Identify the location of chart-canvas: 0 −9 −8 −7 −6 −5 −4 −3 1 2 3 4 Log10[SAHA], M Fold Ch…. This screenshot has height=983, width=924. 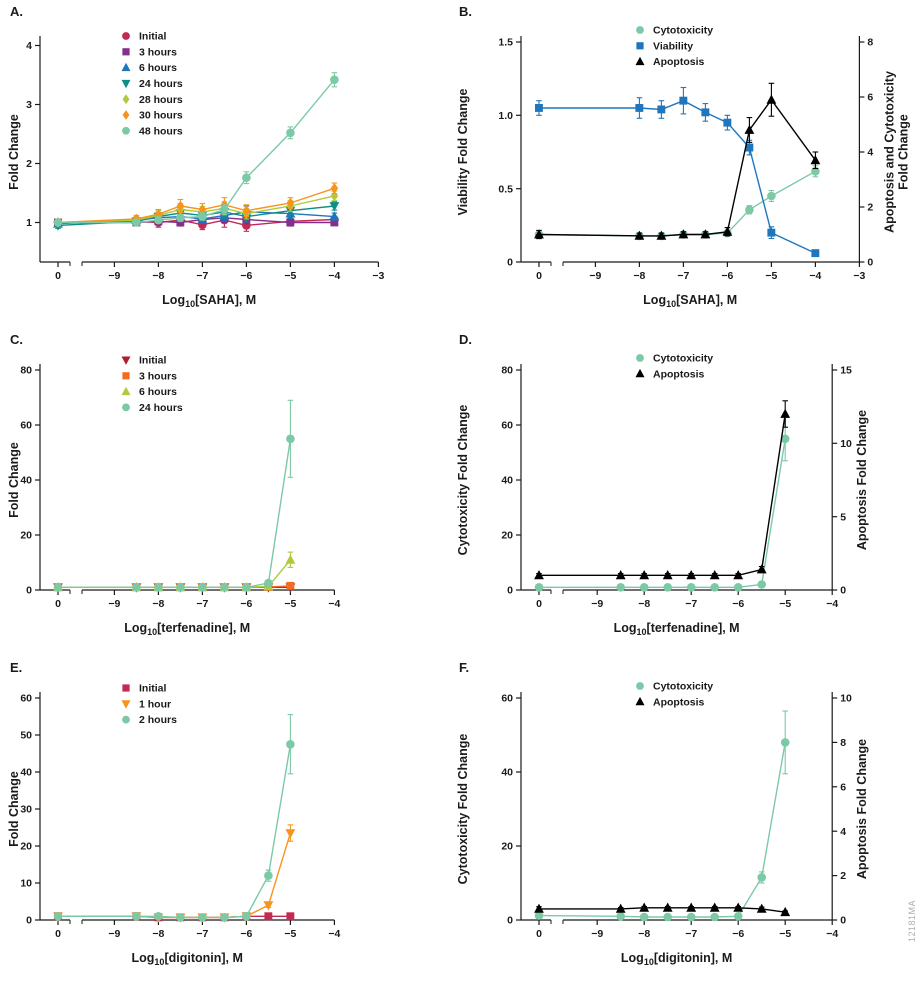
(196, 170).